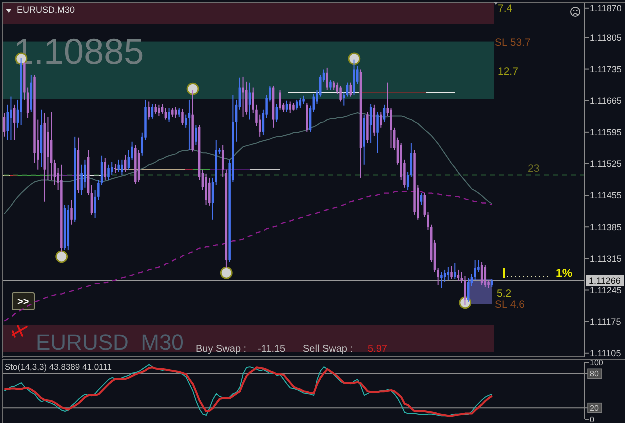 The image size is (625, 423). I want to click on annotation: Sell Swap :, so click(328, 349).